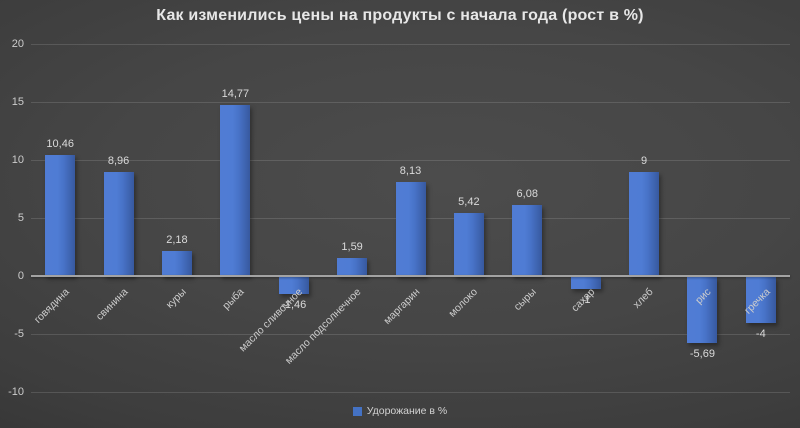 The height and width of the screenshot is (428, 800). What do you see at coordinates (17, 102) in the screenshot?
I see `y-tick-label: 15` at bounding box center [17, 102].